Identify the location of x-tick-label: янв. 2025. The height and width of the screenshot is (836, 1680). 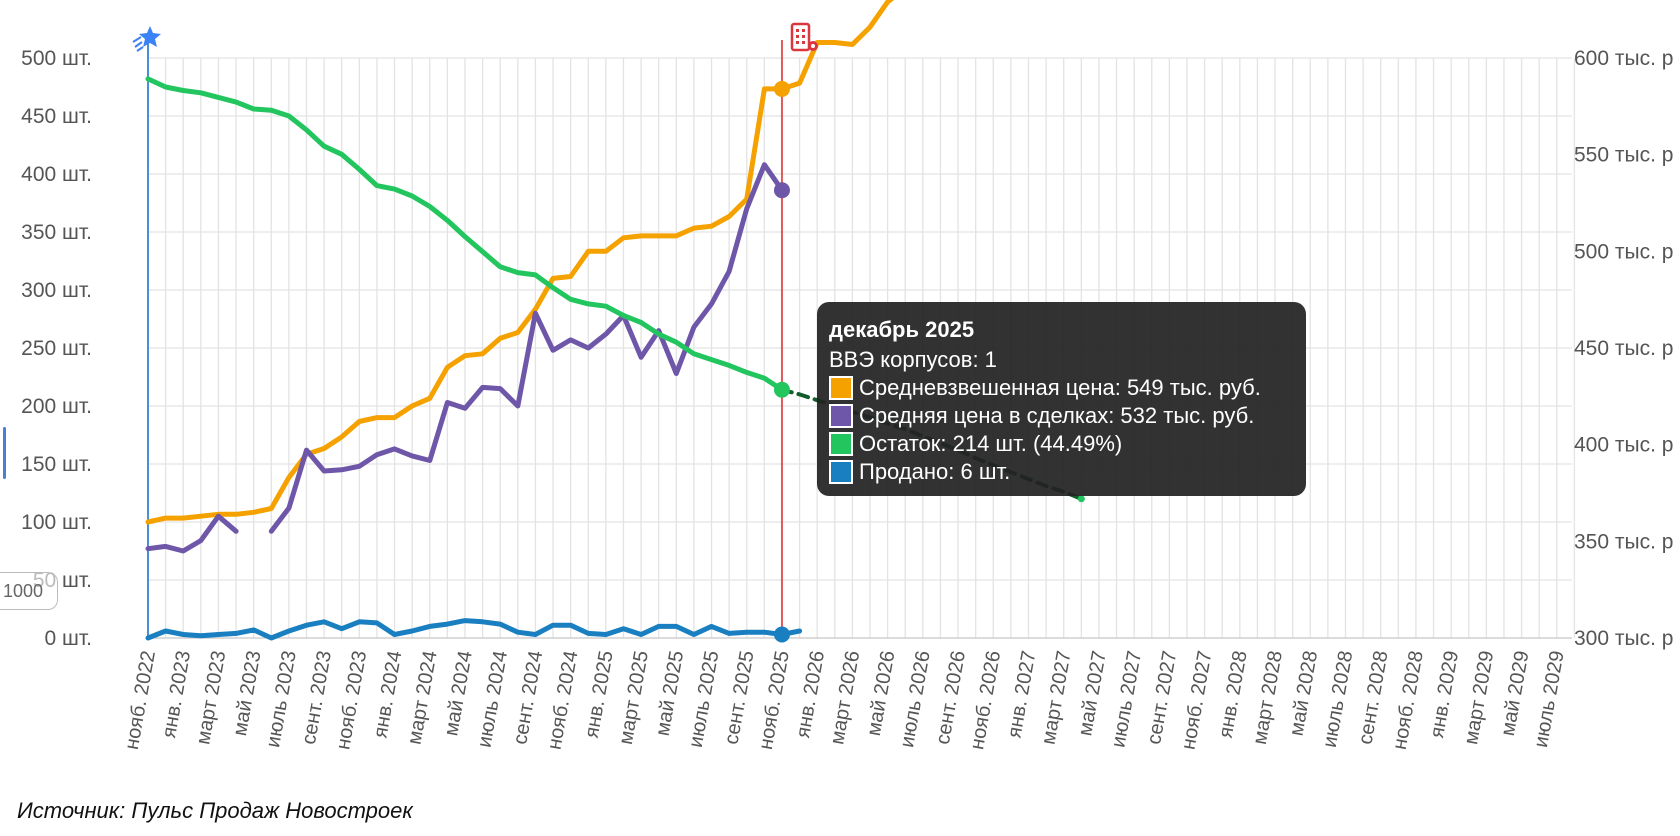
(599, 694).